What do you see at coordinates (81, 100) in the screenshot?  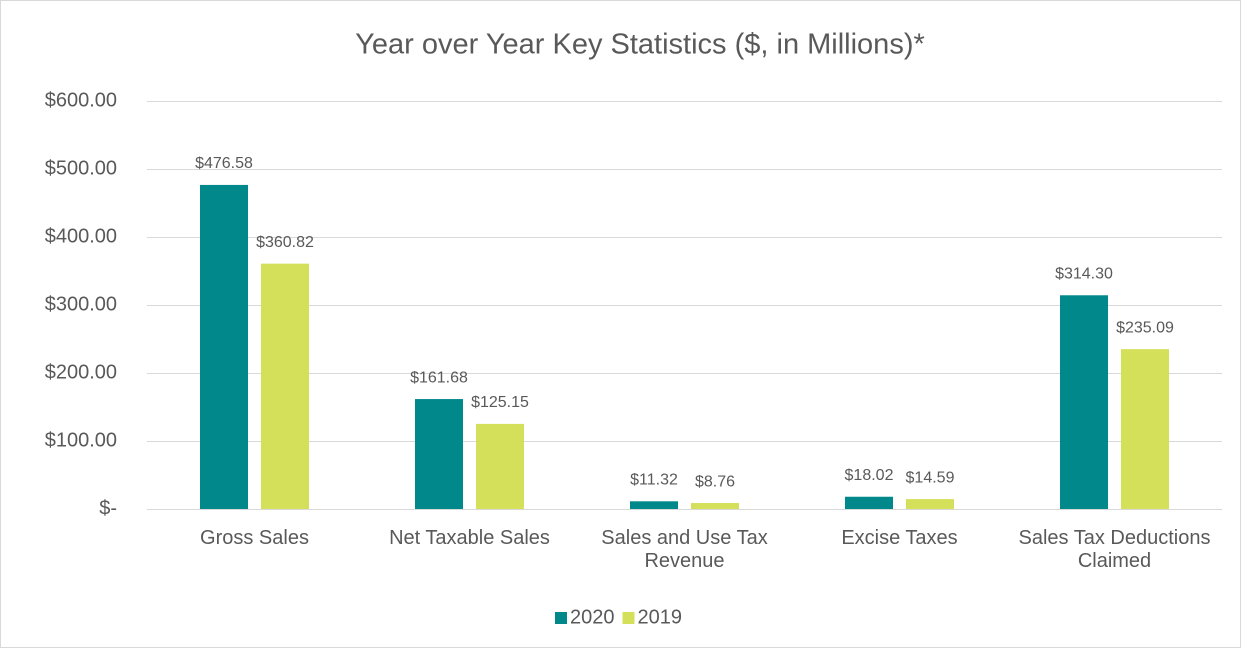 I see `y-tick-label: $600.00` at bounding box center [81, 100].